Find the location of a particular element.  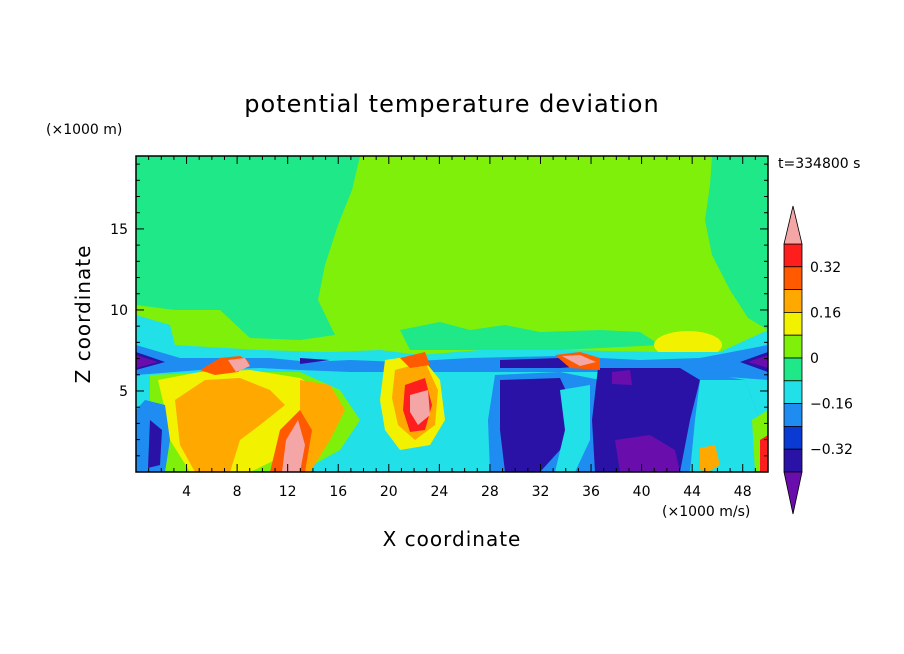

field-red-right-edge is located at coordinates (764, 453).